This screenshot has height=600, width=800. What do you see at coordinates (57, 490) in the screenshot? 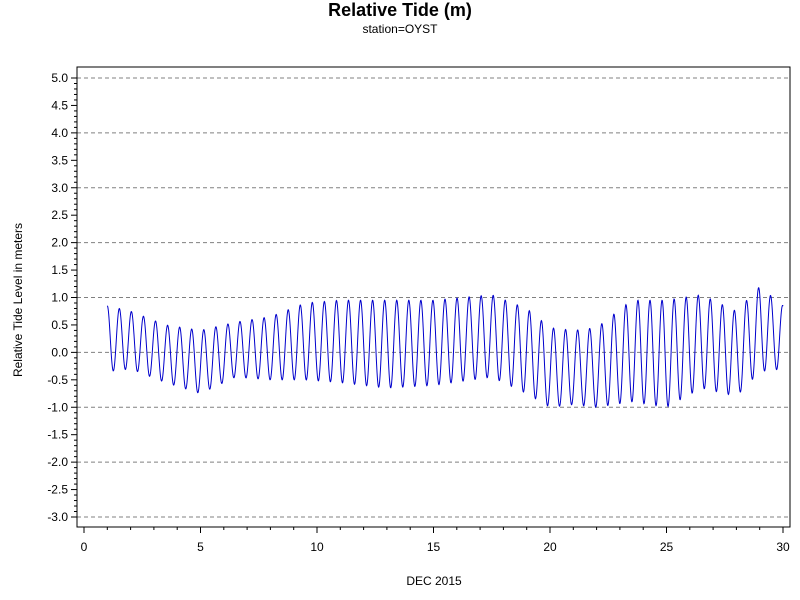
I see `y-tick-label: -2.5` at bounding box center [57, 490].